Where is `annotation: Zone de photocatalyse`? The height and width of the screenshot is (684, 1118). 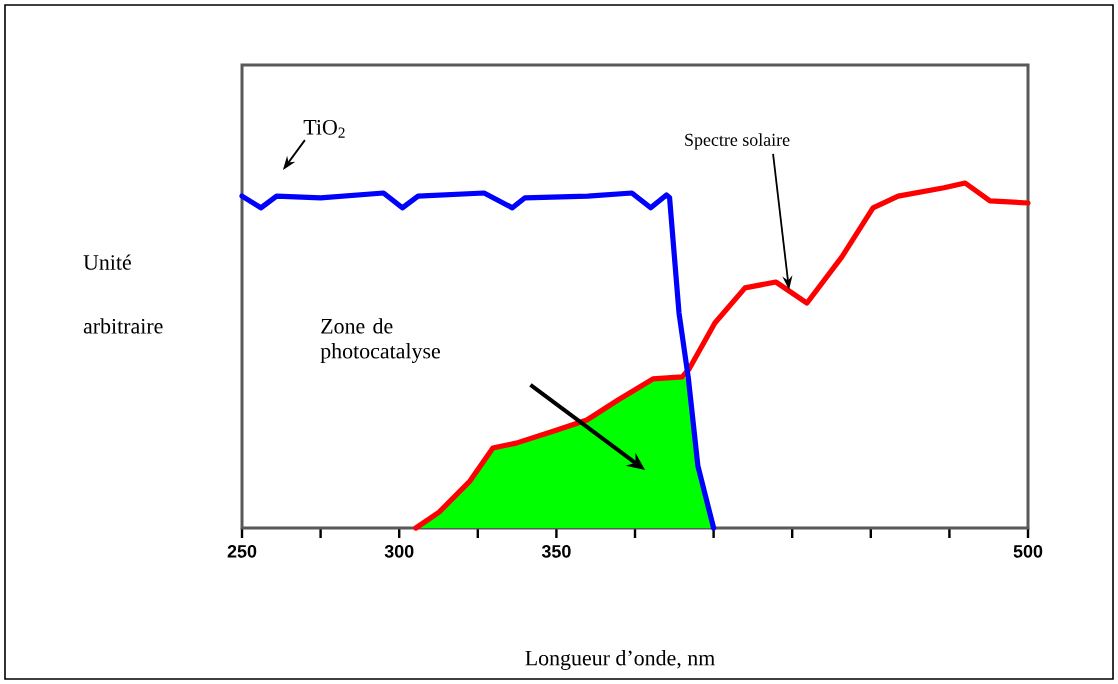
annotation: Zone de photocatalyse is located at coordinates (380, 341).